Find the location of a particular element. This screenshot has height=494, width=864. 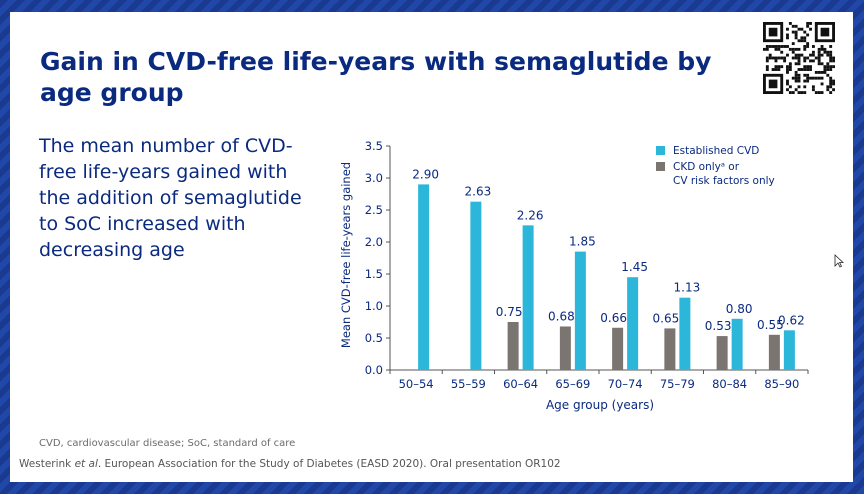

x-axis: 50–54 55–59 60–64 65–69 70–74 75–79 80–84 85–90 is located at coordinates (599, 380).